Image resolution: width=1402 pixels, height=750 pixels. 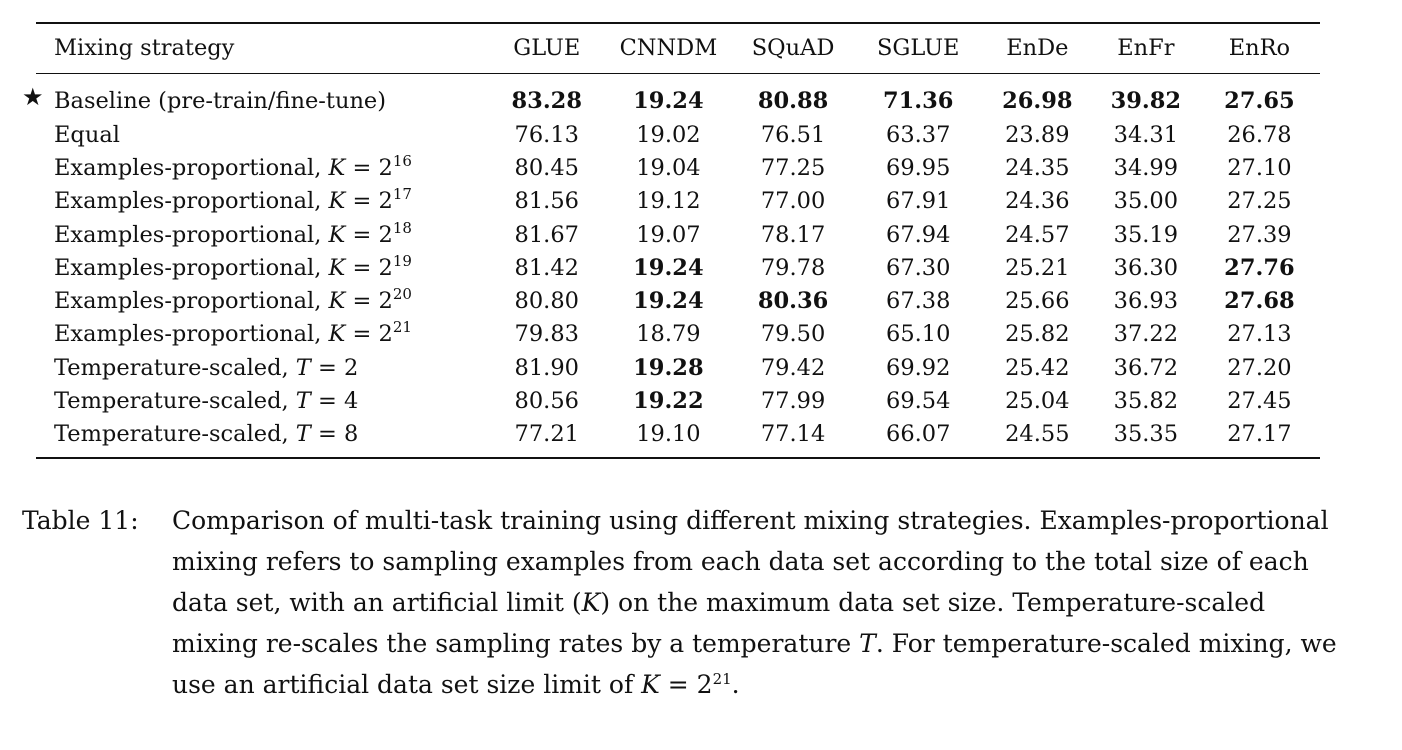 I want to click on score-cell: 19.02, so click(x=668, y=134).